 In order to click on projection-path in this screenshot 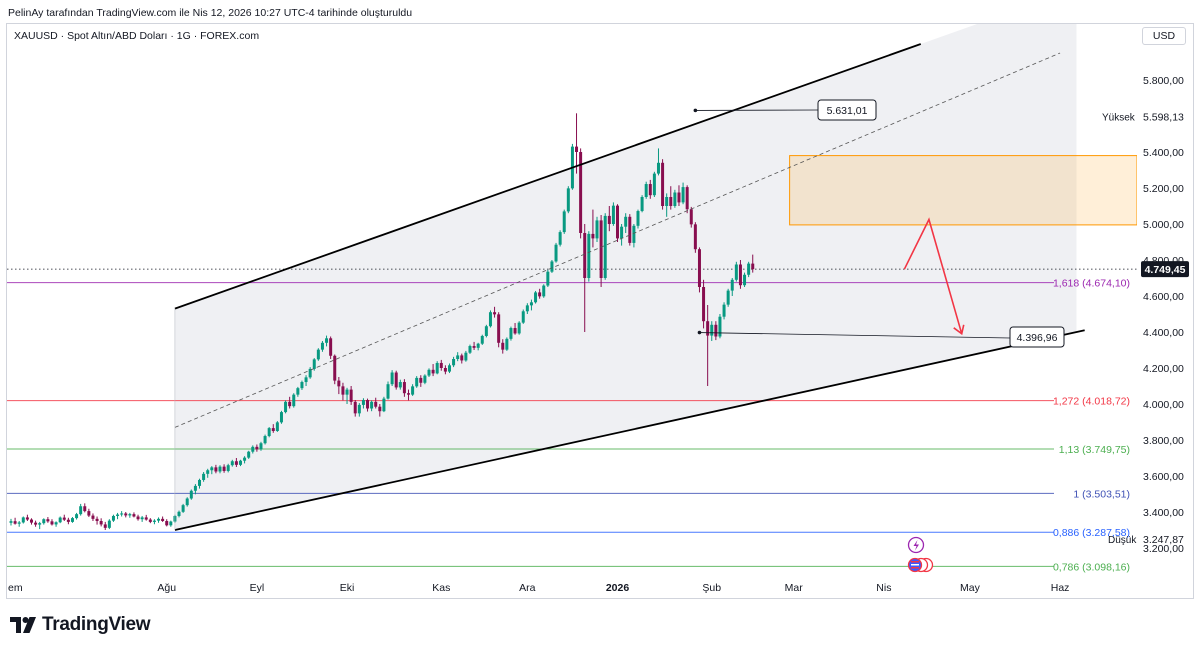, I will do `click(933, 276)`.